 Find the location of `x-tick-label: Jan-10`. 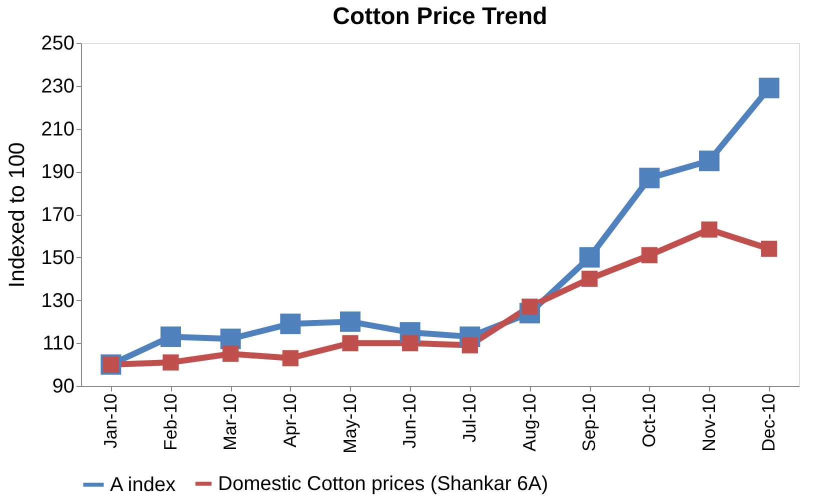

x-tick-label: Jan-10 is located at coordinates (110, 421).